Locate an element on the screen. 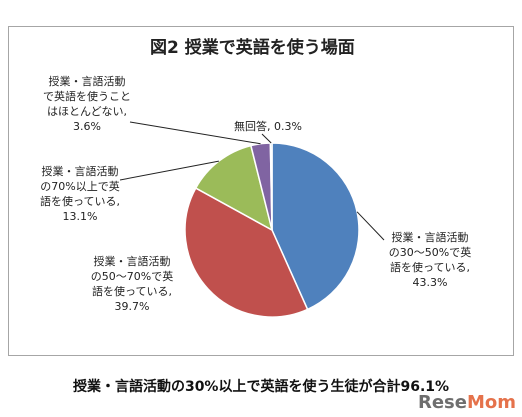 The image size is (522, 417). watermark-logo: ReseMom is located at coordinates (466, 402).